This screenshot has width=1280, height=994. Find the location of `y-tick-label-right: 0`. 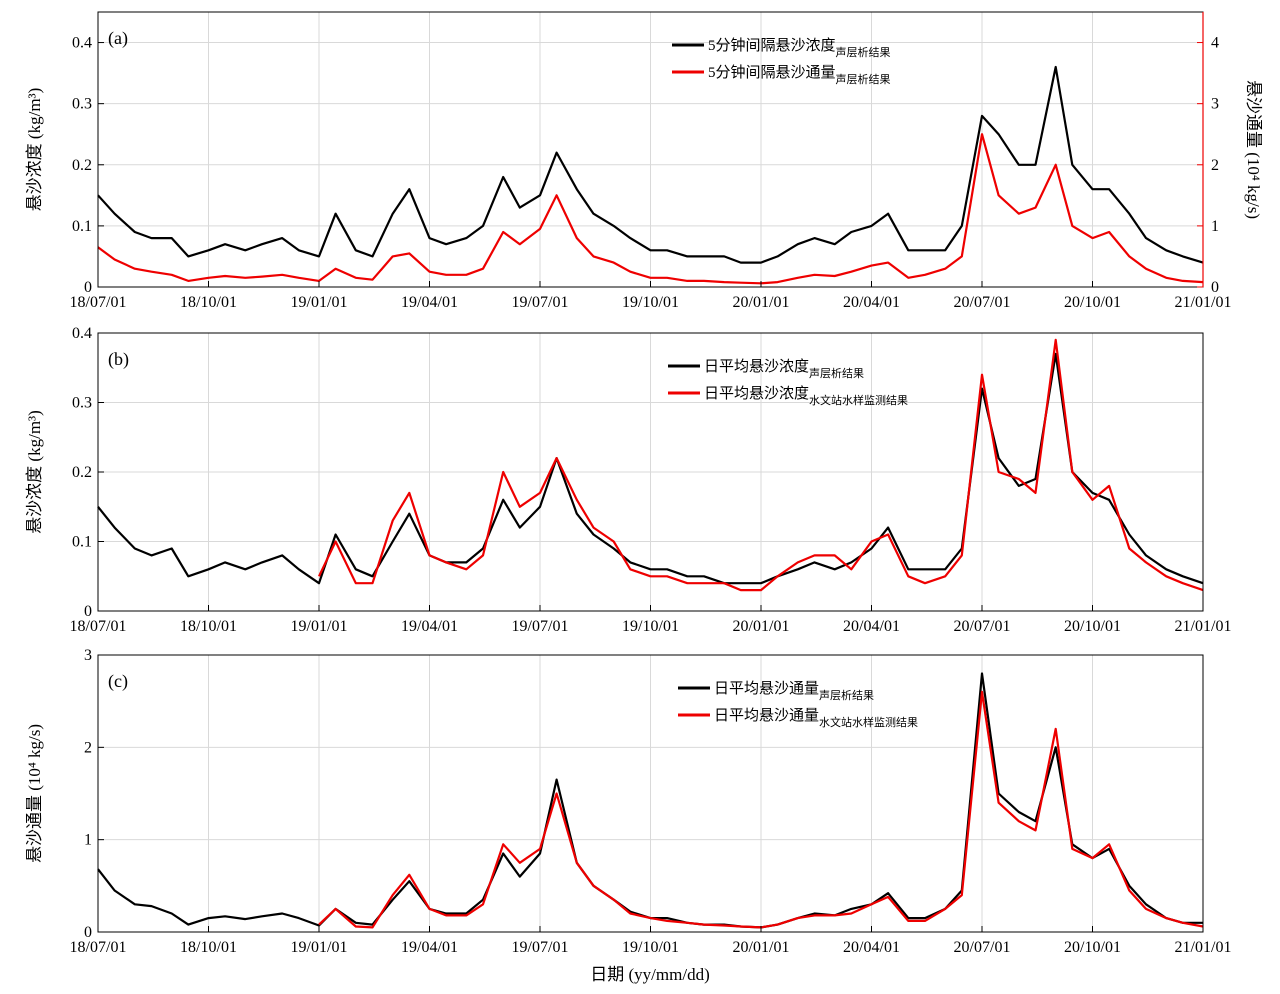

y-tick-label-right: 0 is located at coordinates (1215, 287).